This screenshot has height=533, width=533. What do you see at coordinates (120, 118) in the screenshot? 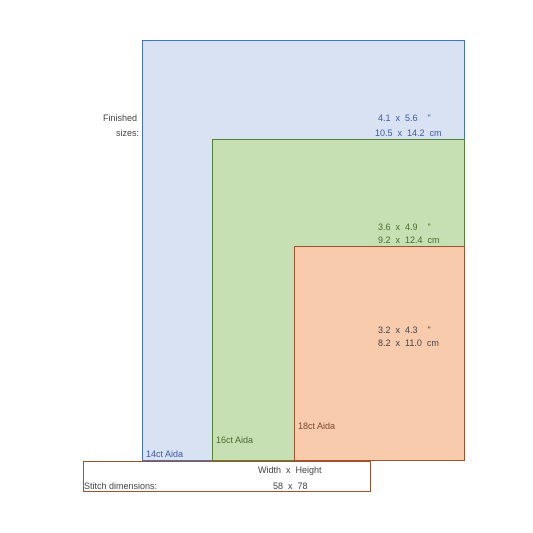
I see `finished-label: Finished` at bounding box center [120, 118].